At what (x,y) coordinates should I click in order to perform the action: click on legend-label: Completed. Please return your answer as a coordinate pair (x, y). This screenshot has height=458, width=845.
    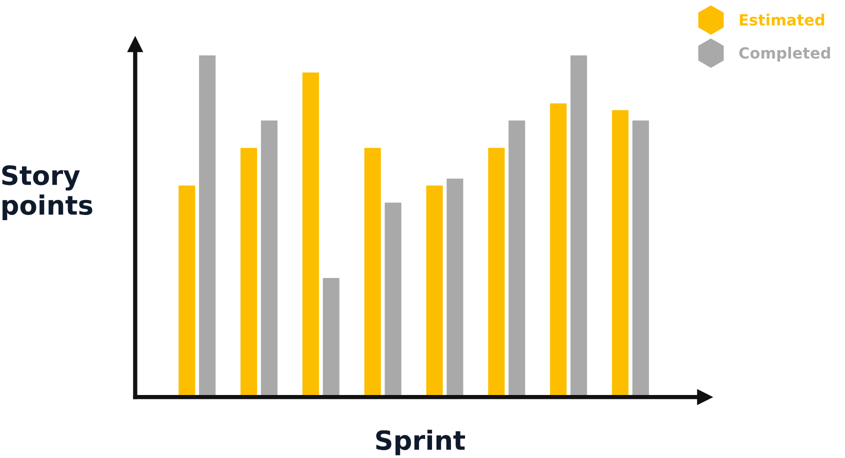
    Looking at the image, I should click on (784, 54).